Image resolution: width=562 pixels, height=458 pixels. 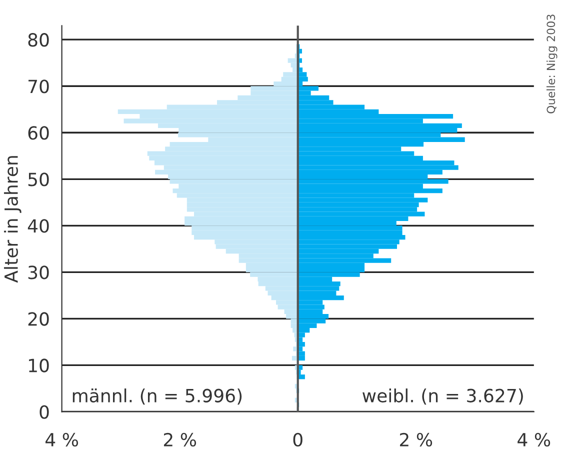 I want to click on annotation: männl. (n = 5.996), so click(x=157, y=396).